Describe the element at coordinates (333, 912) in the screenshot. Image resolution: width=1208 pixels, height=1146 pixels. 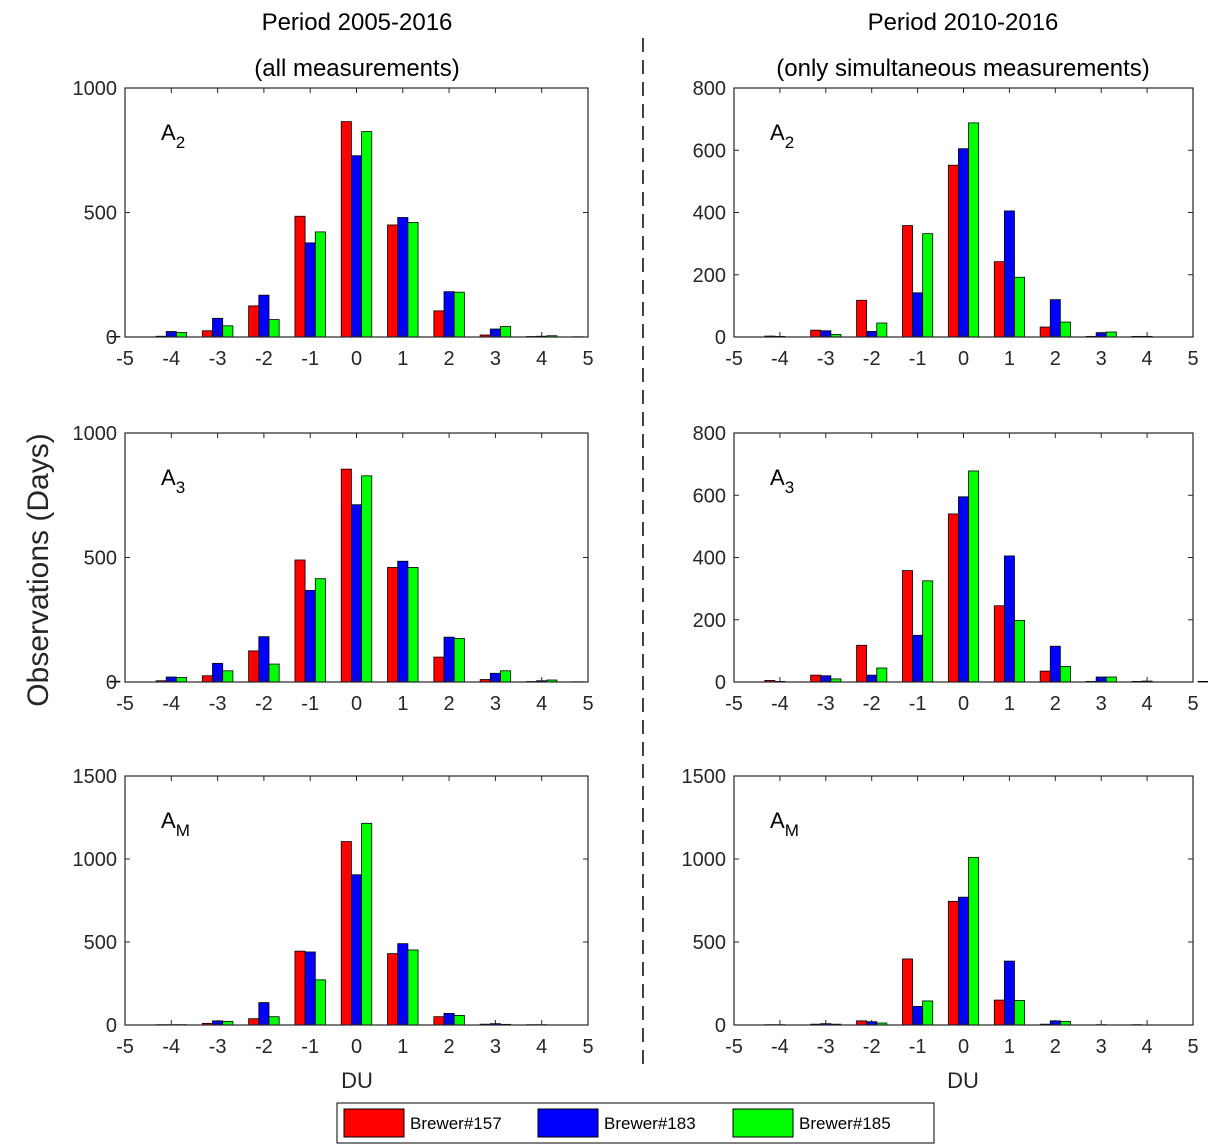
I see `panel-left-AM: -5 -4 -3 -2 -1 0 1 2 3 4 5 0 500 1000 1500 AM` at that location.